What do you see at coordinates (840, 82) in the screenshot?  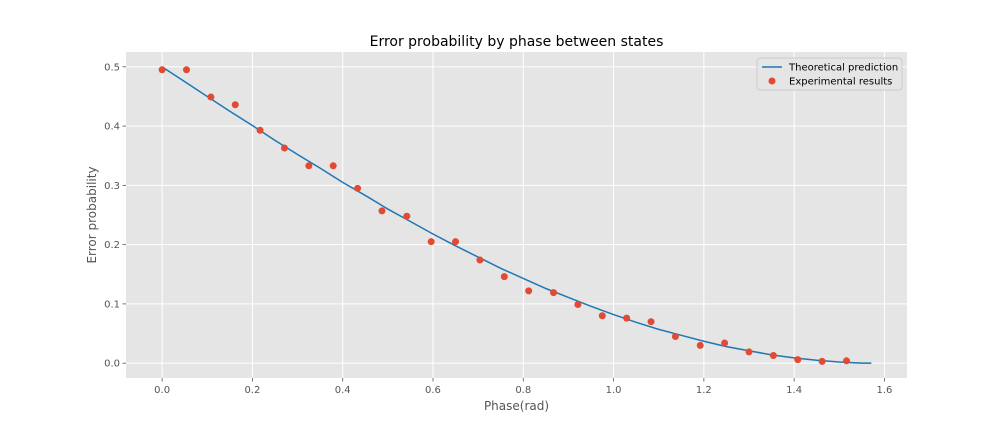 I see `legend-entry-experimental: Experimental results` at bounding box center [840, 82].